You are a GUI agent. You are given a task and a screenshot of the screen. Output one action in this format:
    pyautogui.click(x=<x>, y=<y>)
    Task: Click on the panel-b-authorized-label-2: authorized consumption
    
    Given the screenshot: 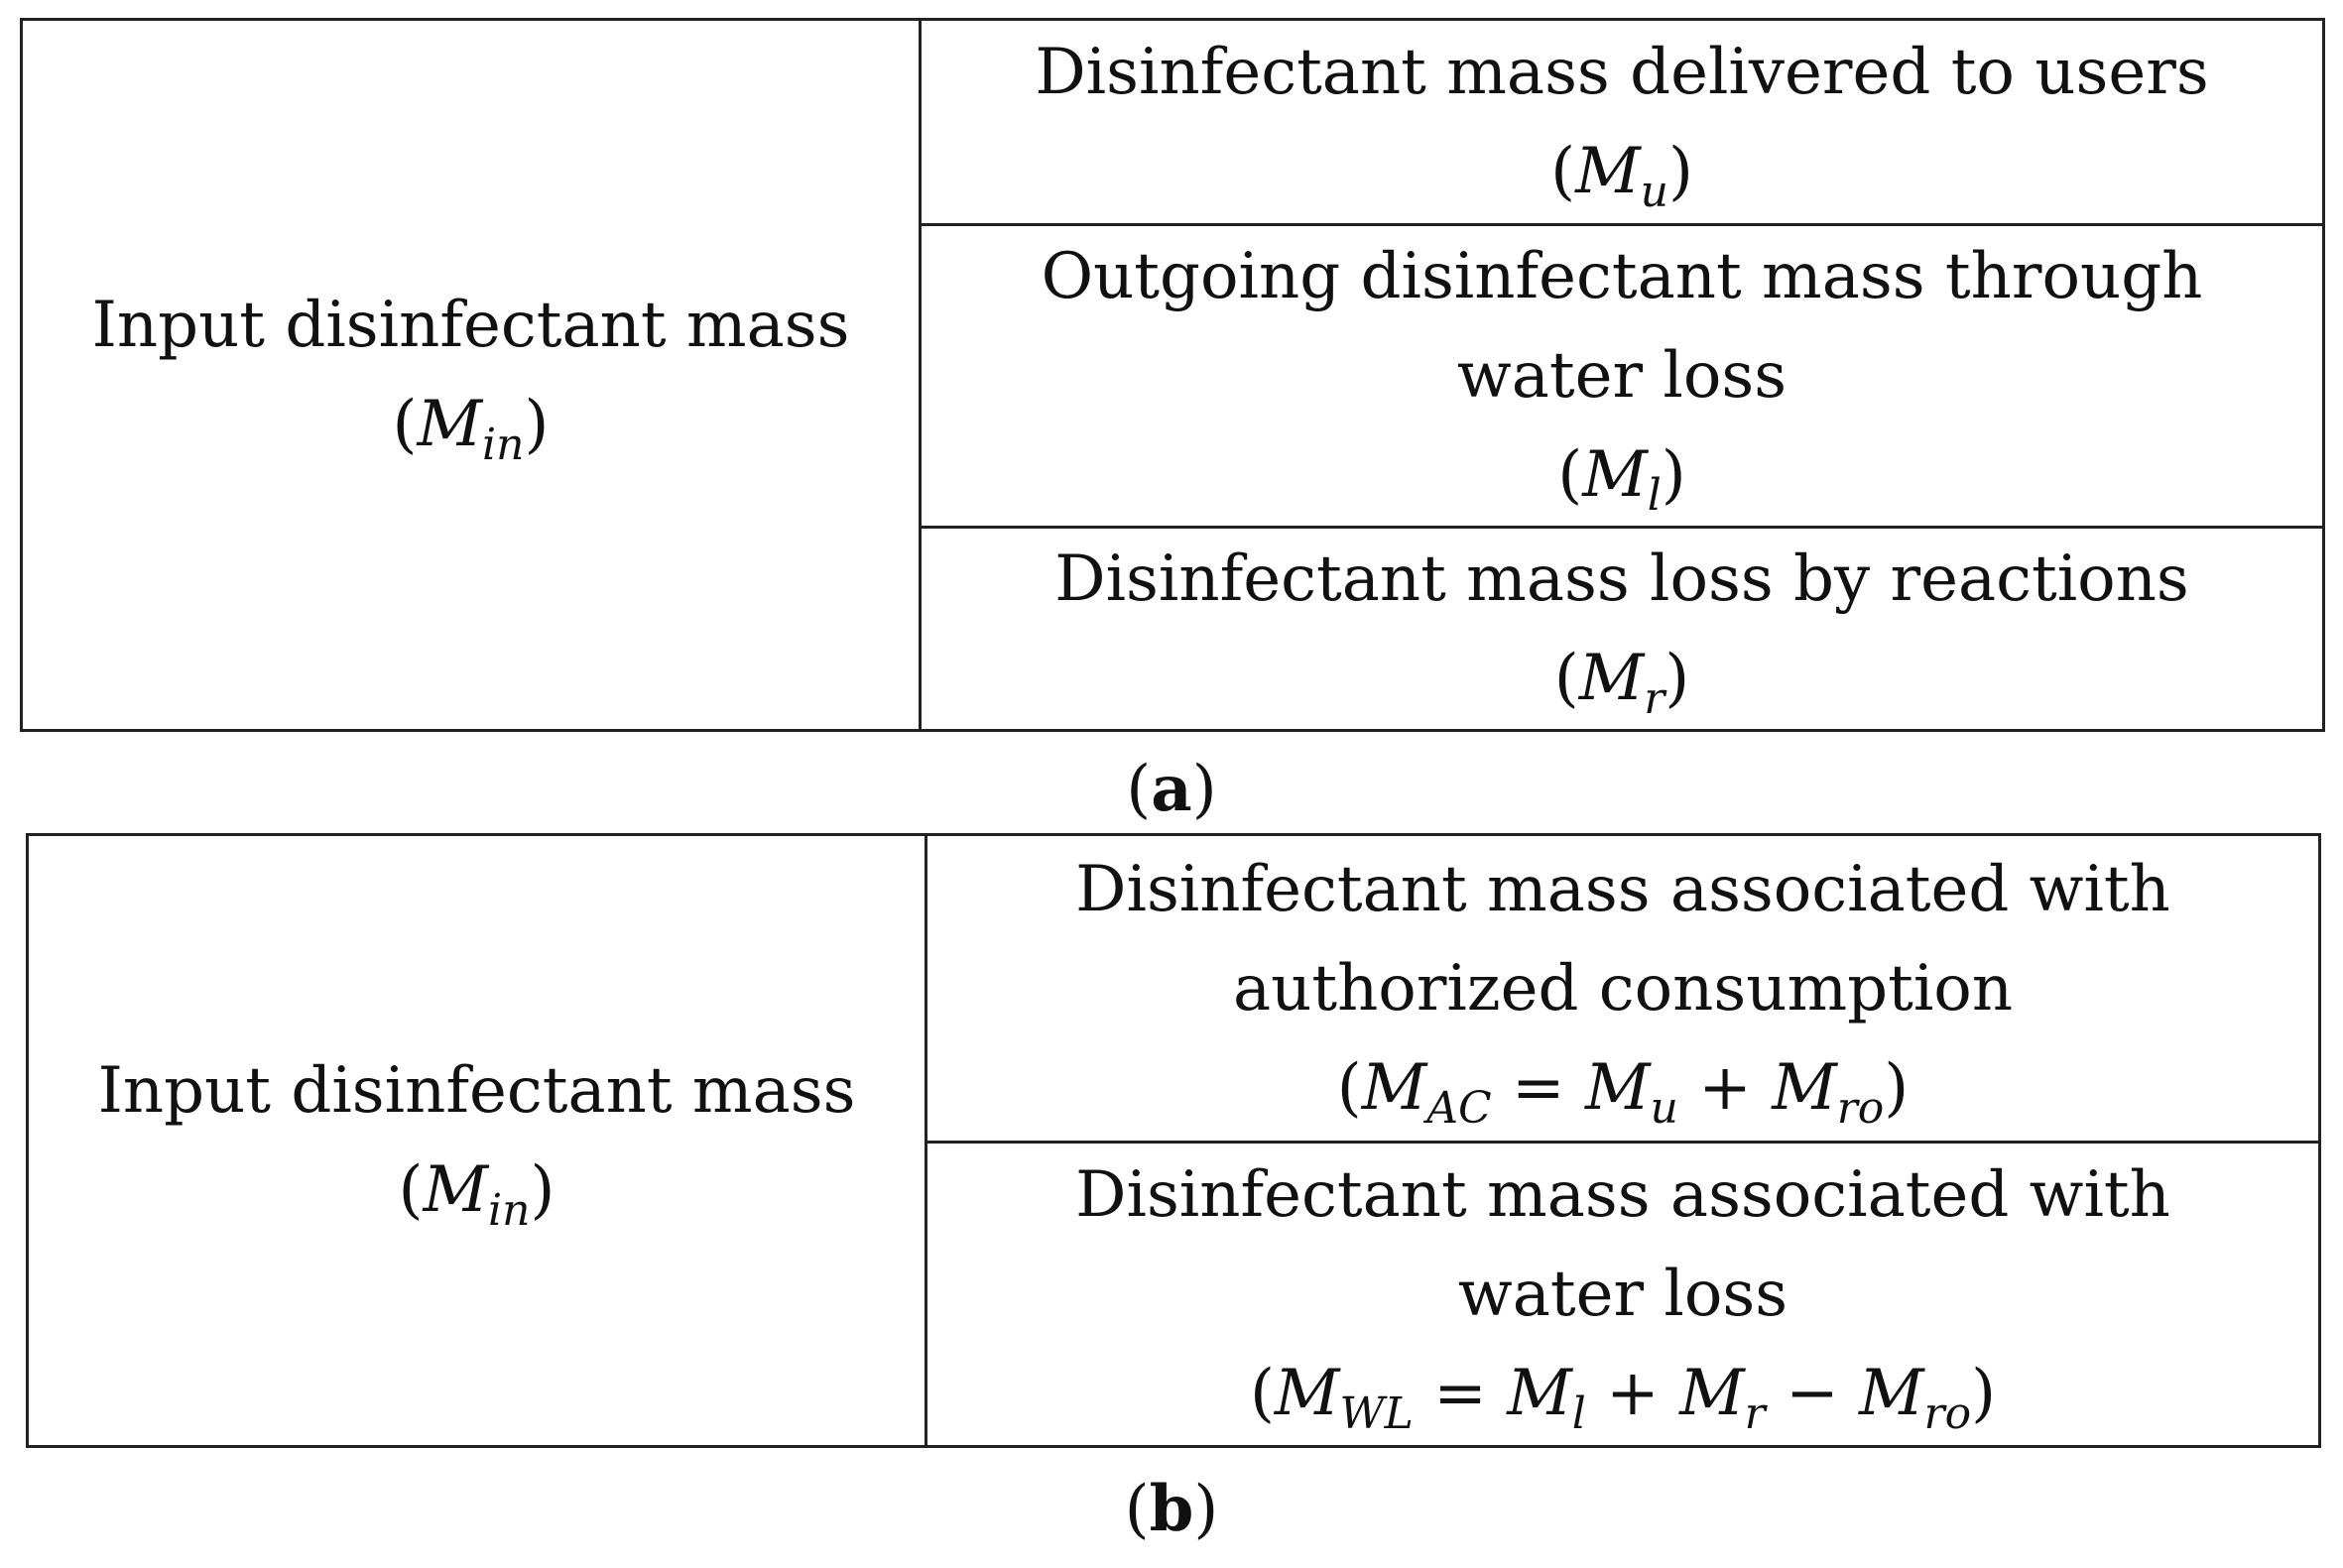 What is the action you would take?
    pyautogui.click(x=1623, y=988)
    